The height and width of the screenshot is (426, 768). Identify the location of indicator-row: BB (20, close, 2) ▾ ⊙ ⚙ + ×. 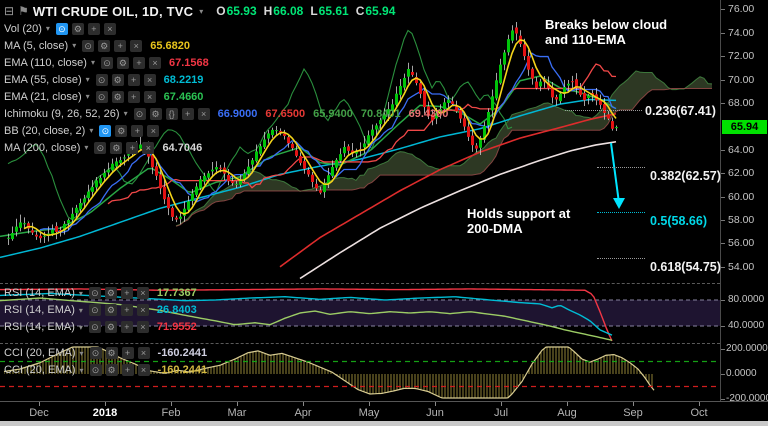
(226, 130).